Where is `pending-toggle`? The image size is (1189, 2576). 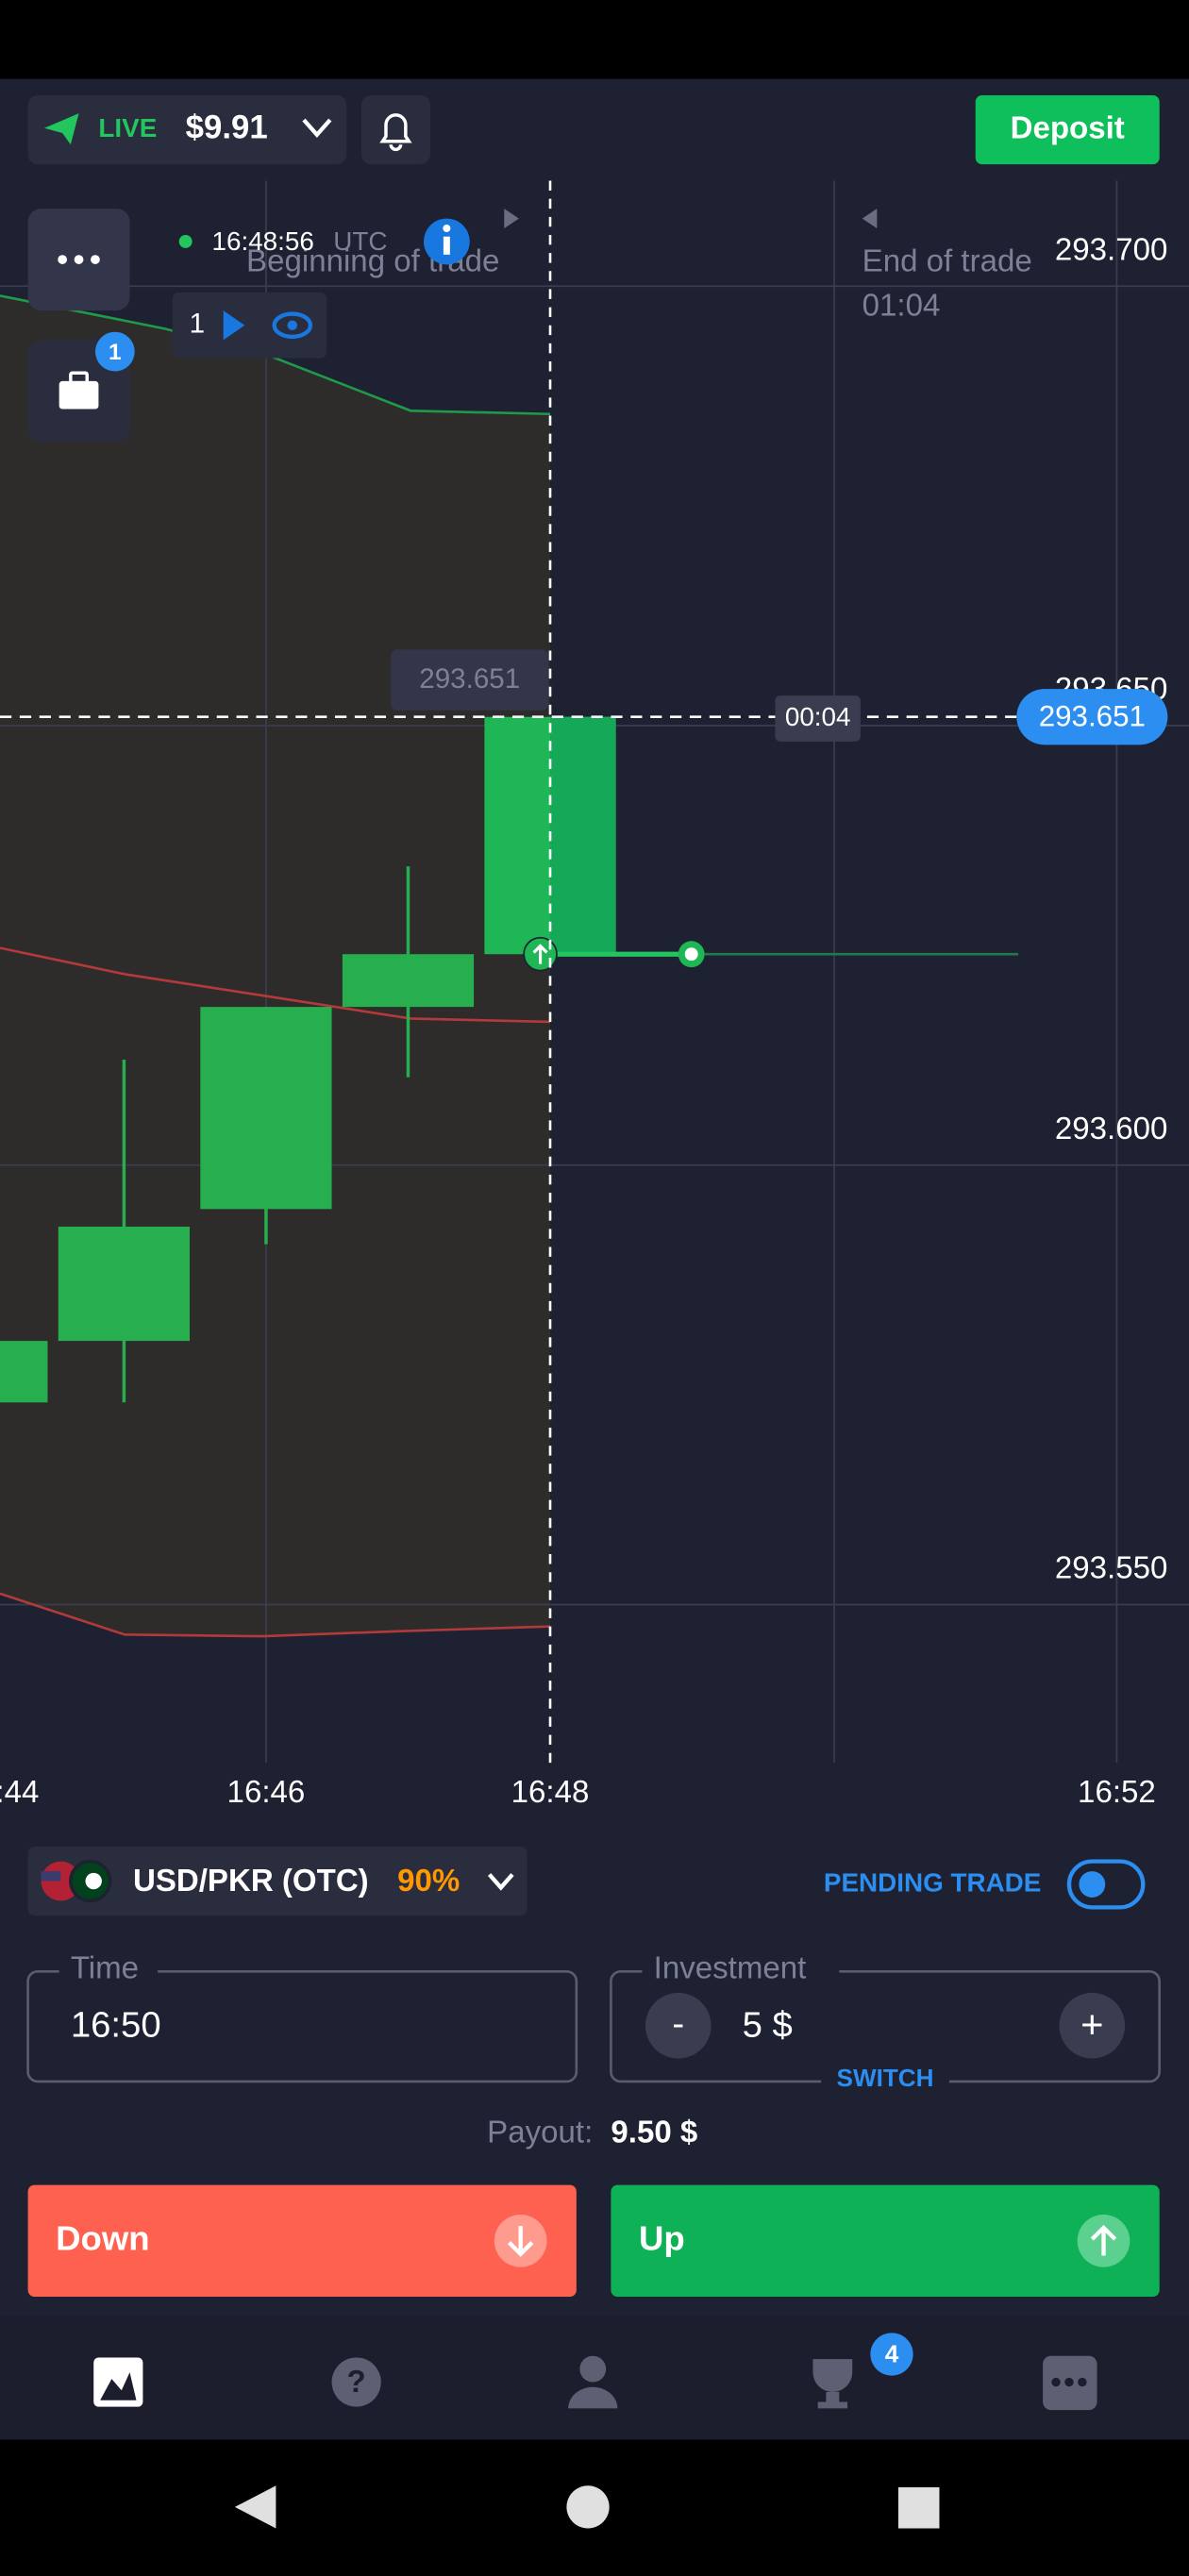
pending-toggle is located at coordinates (1106, 1884).